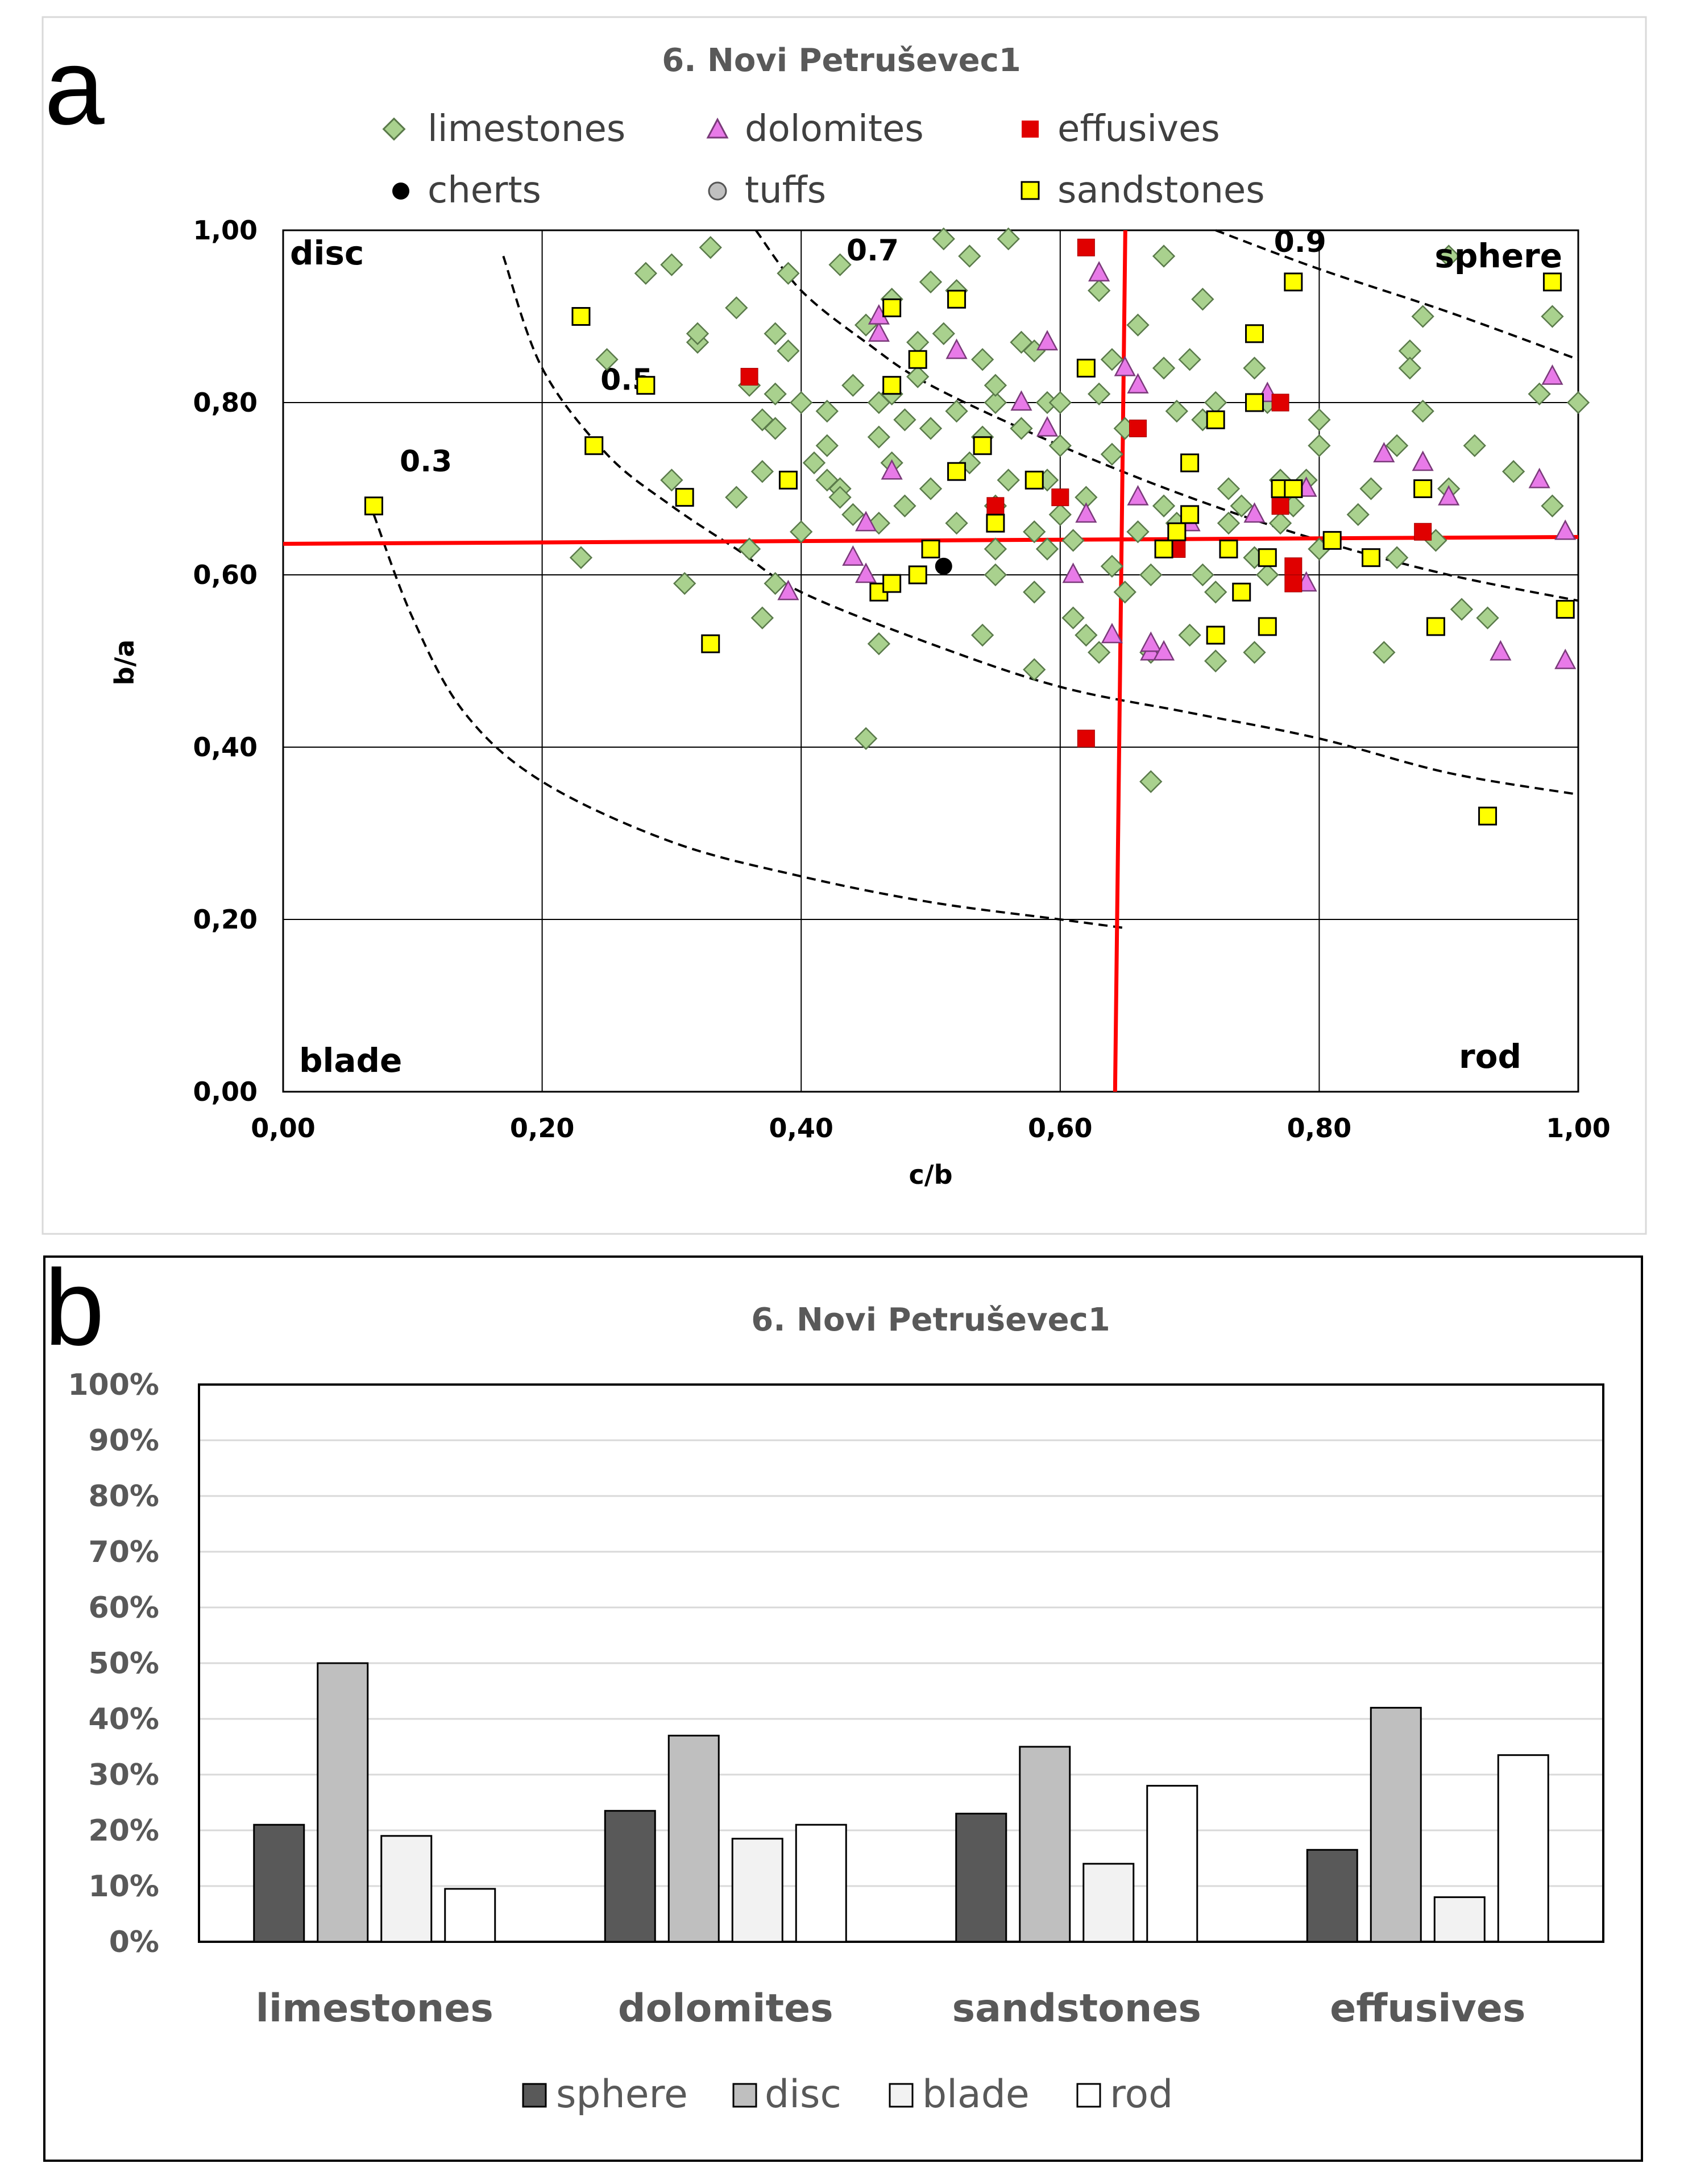 The image size is (1684, 2184). Describe the element at coordinates (744, 2095) in the screenshot. I see `legend-swatch-disc` at that location.